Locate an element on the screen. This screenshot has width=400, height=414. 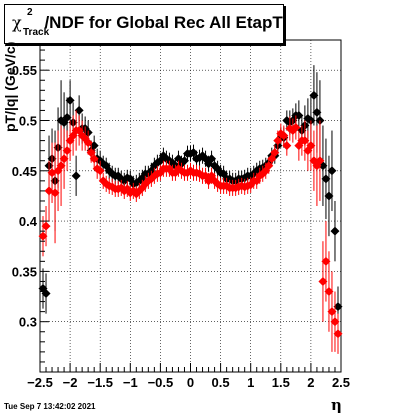
x-tick-label: −2 is located at coordinates (70, 382).